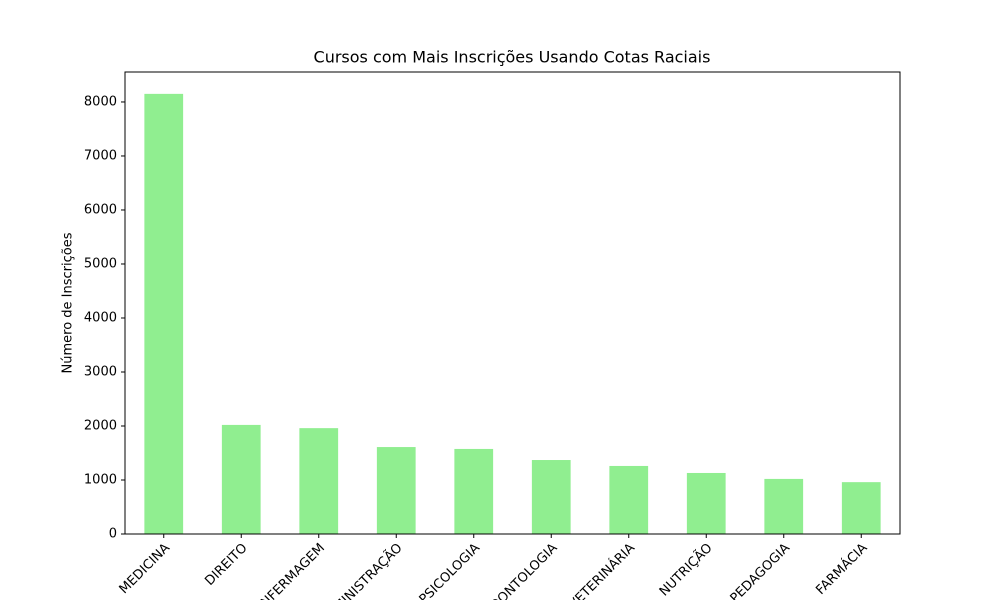  Describe the element at coordinates (100, 263) in the screenshot. I see `y-tick-label: 5000` at that location.